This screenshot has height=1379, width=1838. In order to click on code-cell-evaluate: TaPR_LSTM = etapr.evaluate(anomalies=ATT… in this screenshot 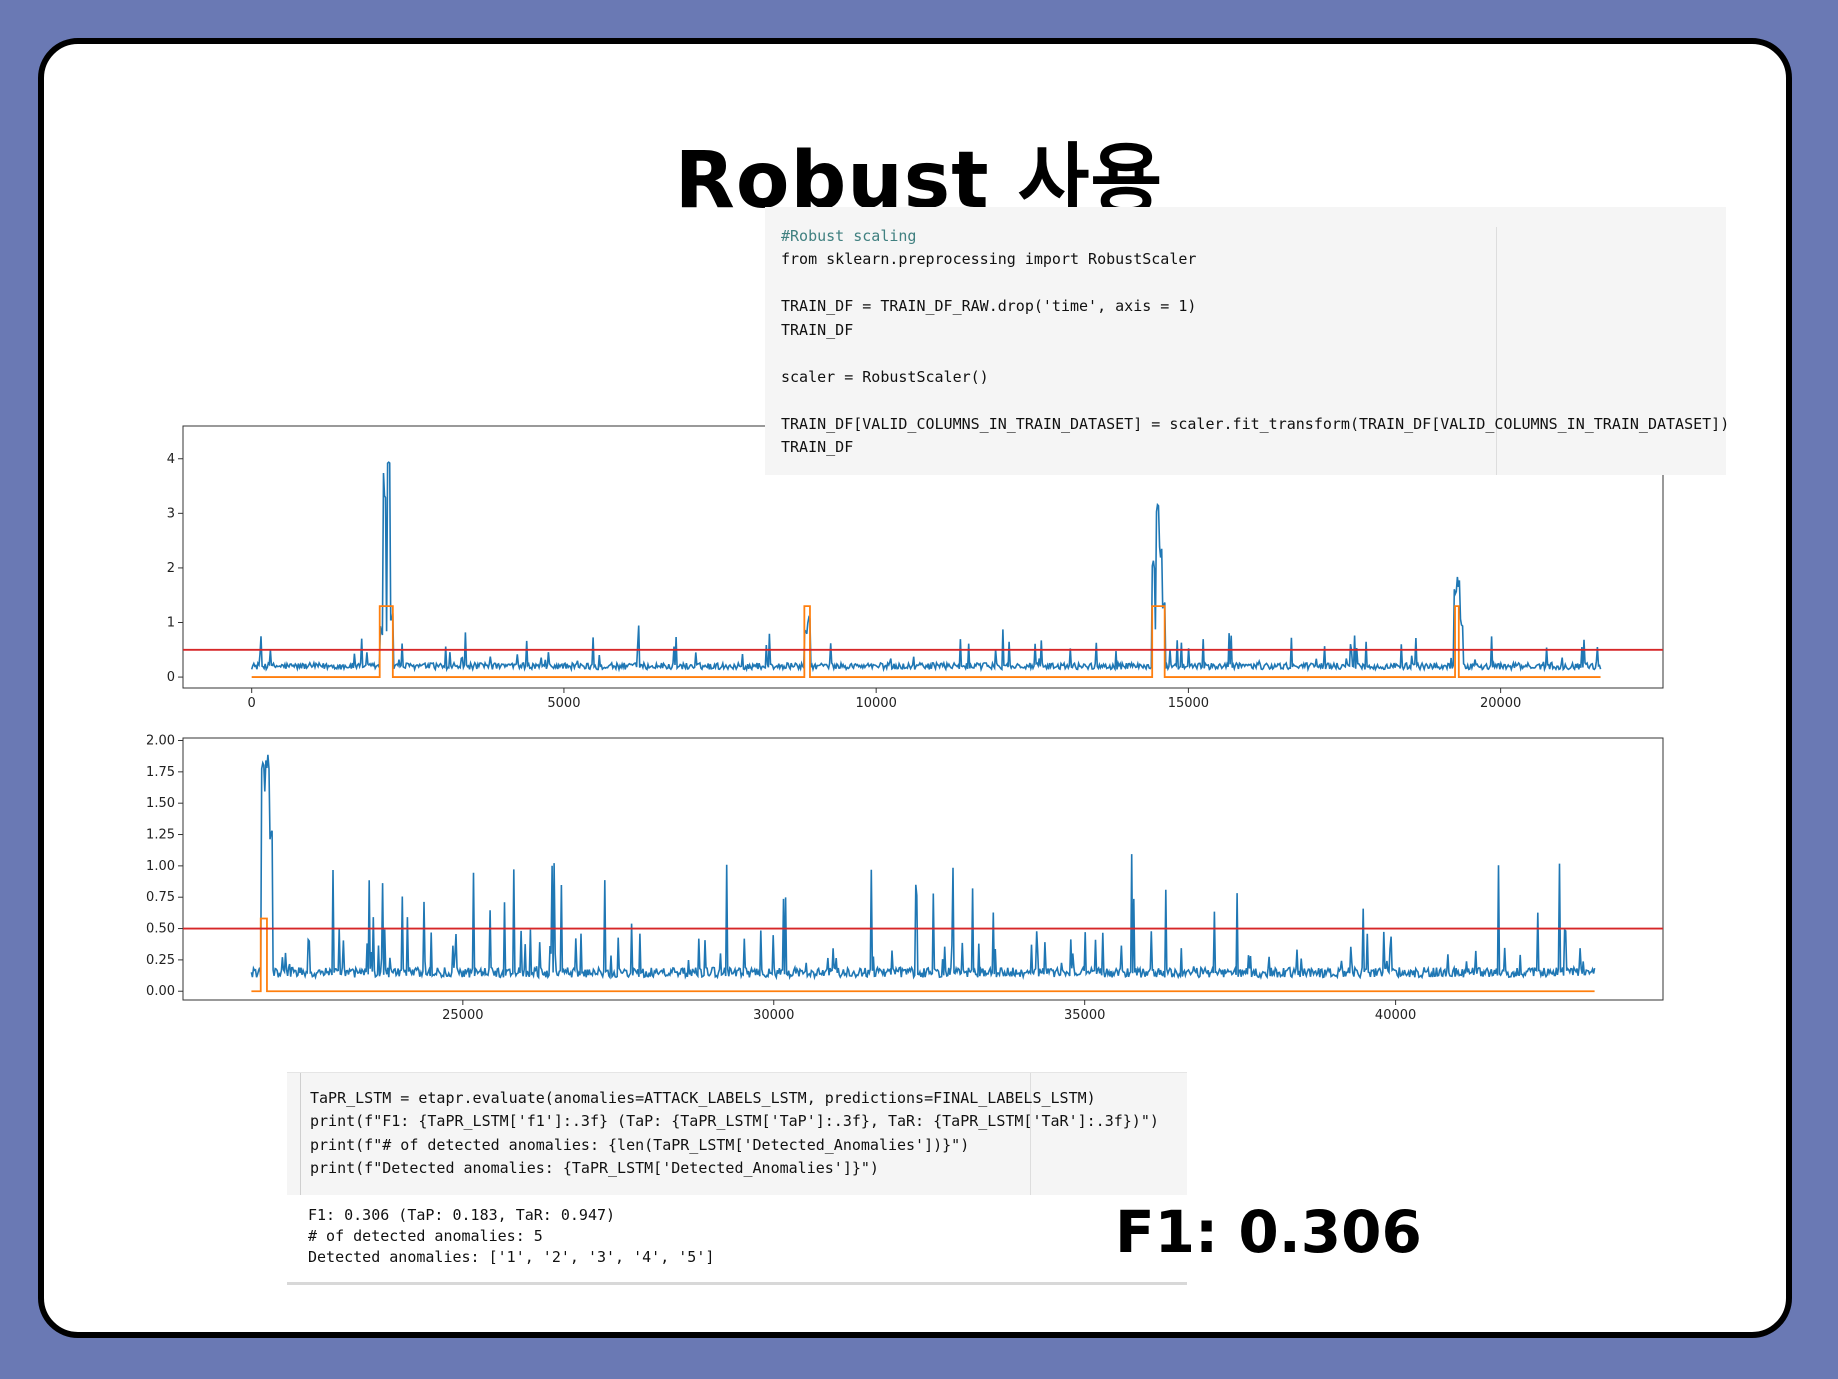, I will do `click(737, 1133)`.